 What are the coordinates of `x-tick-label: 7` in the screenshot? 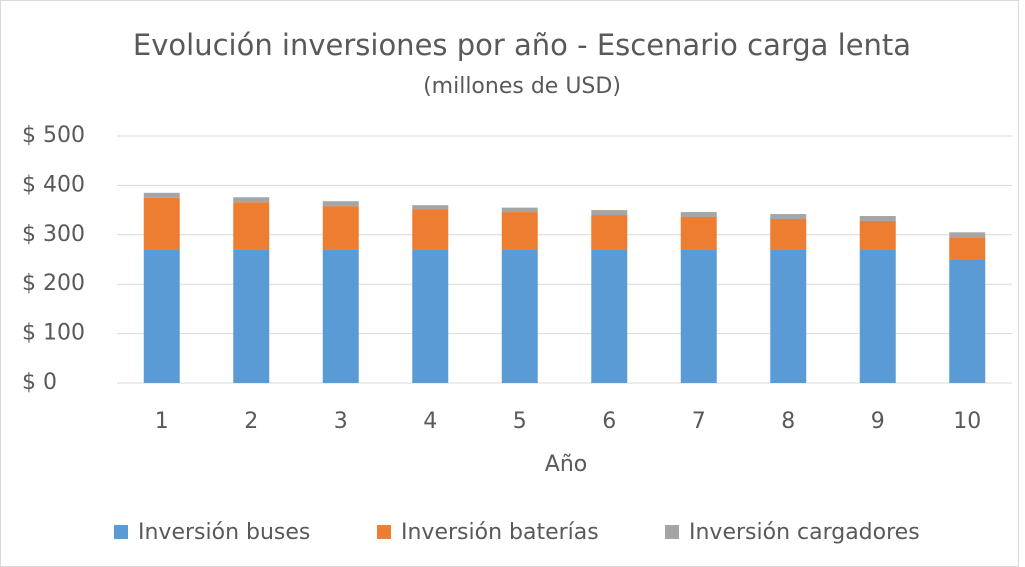 It's located at (699, 421).